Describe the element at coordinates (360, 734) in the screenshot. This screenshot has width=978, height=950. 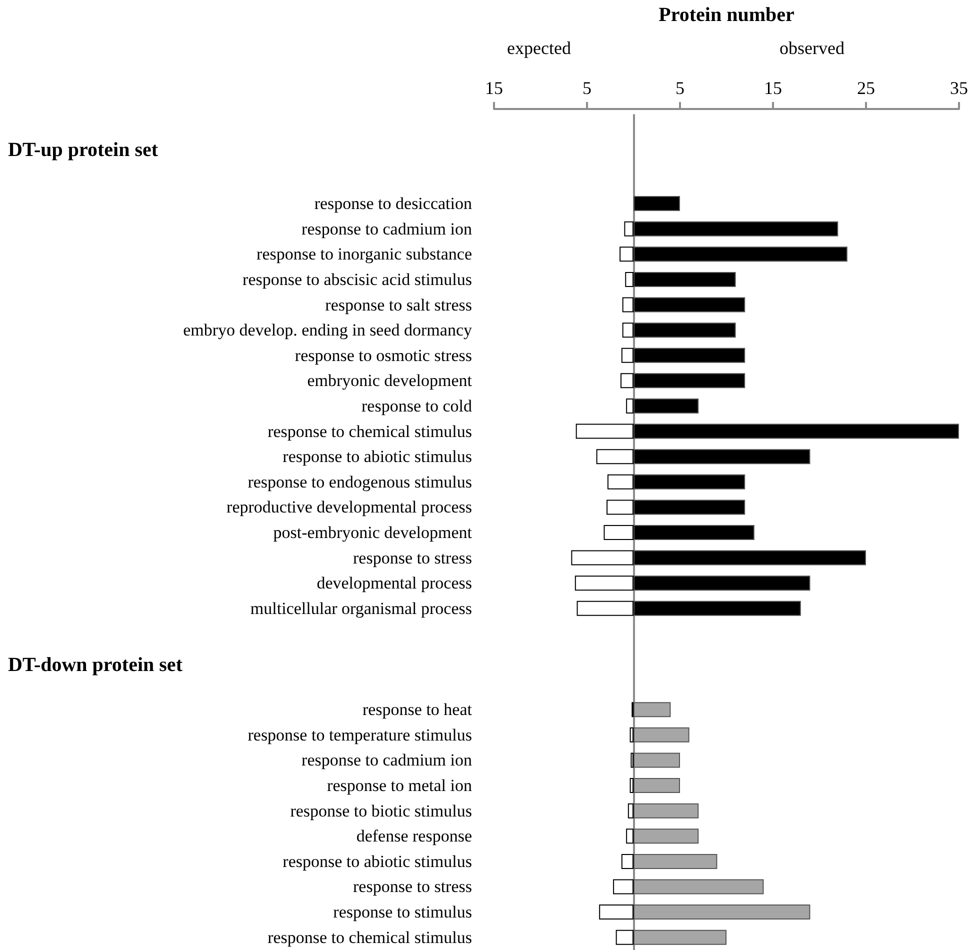
I see `y-tick-label: response to temperature stimulus` at that location.